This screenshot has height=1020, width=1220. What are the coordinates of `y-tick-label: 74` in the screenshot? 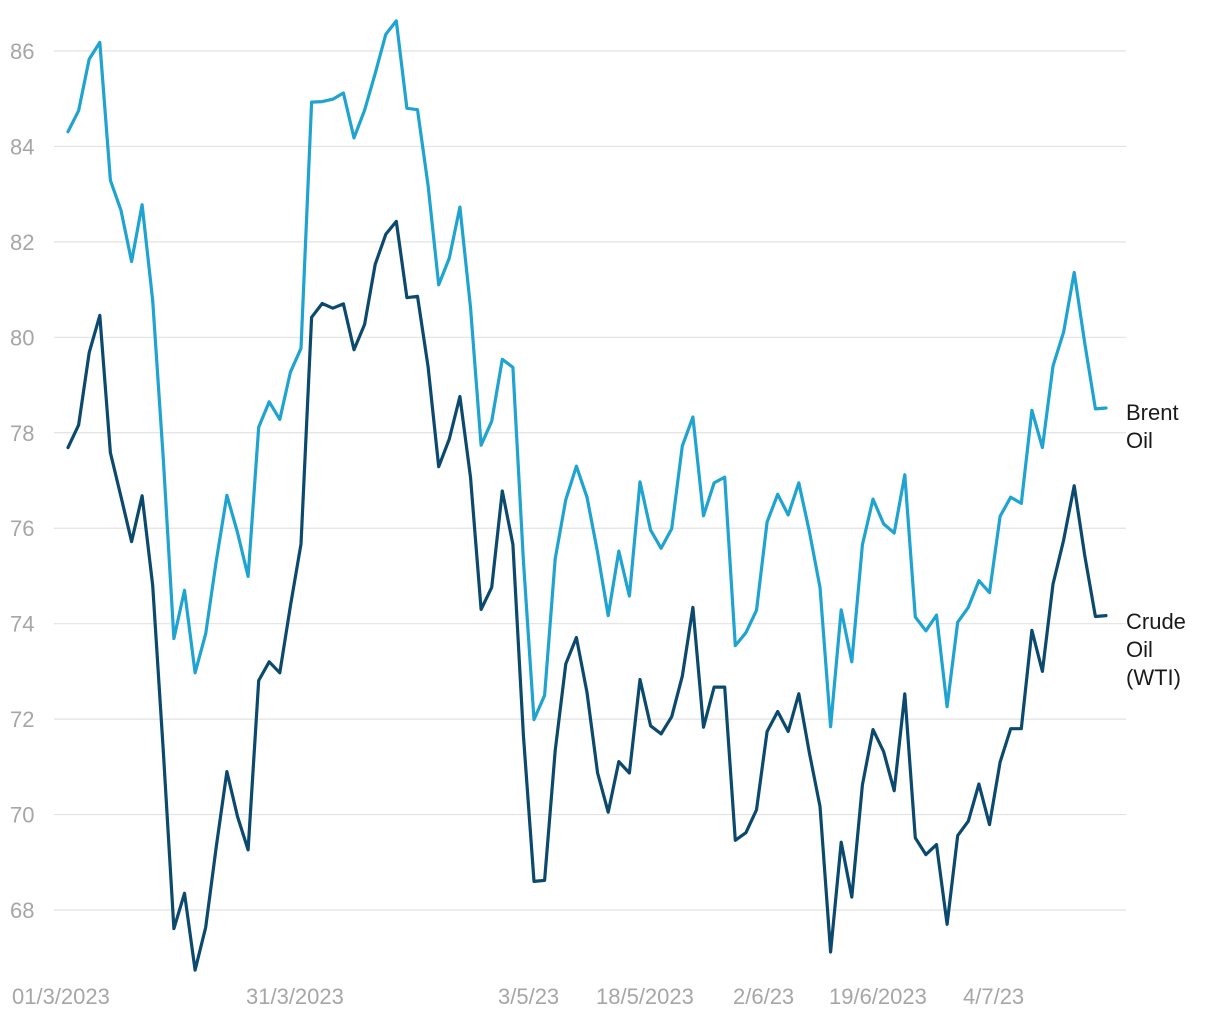 It's located at (22, 624).